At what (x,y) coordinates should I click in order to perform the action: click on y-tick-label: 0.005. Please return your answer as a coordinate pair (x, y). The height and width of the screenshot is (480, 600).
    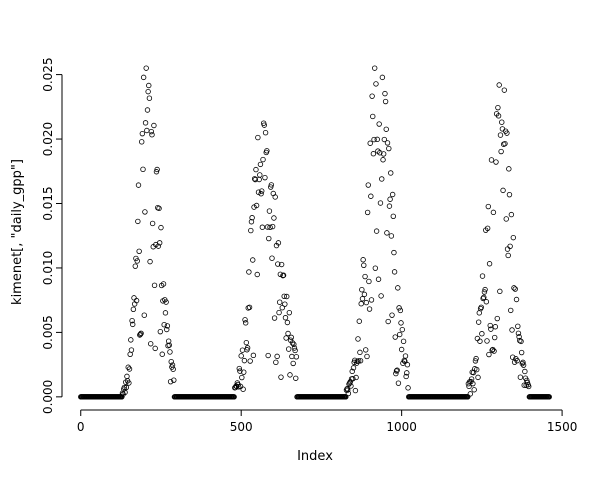
    Looking at the image, I should click on (48, 332).